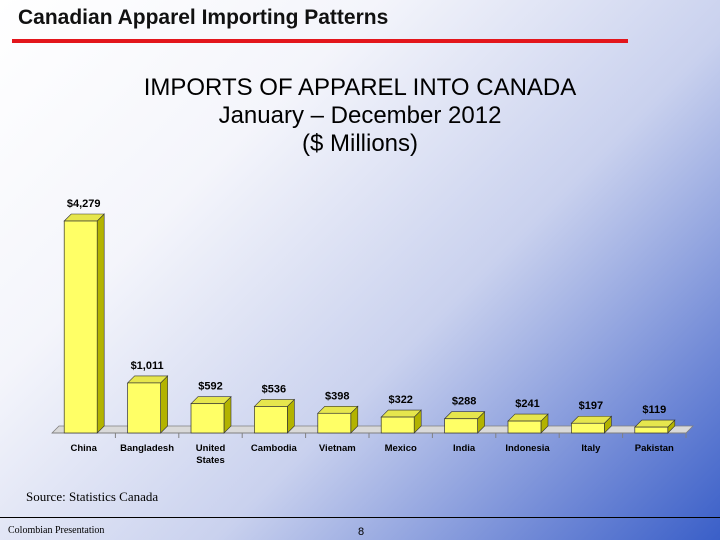 Image resolution: width=720 pixels, height=540 pixels. I want to click on data-label: $119, so click(654, 410).